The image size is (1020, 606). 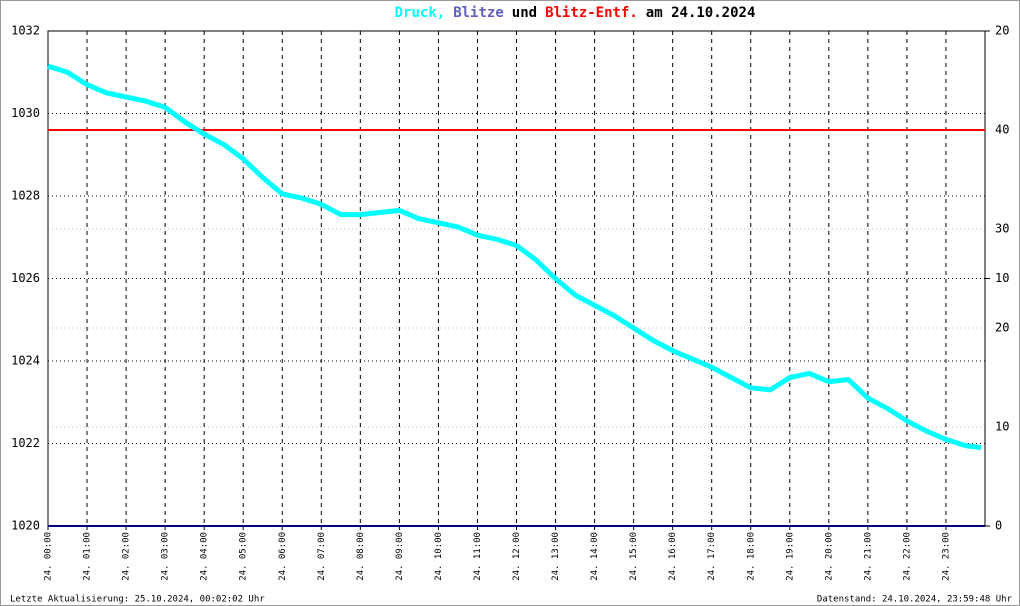 What do you see at coordinates (439, 556) in the screenshot?
I see `x-tick-label: 24. 10:00` at bounding box center [439, 556].